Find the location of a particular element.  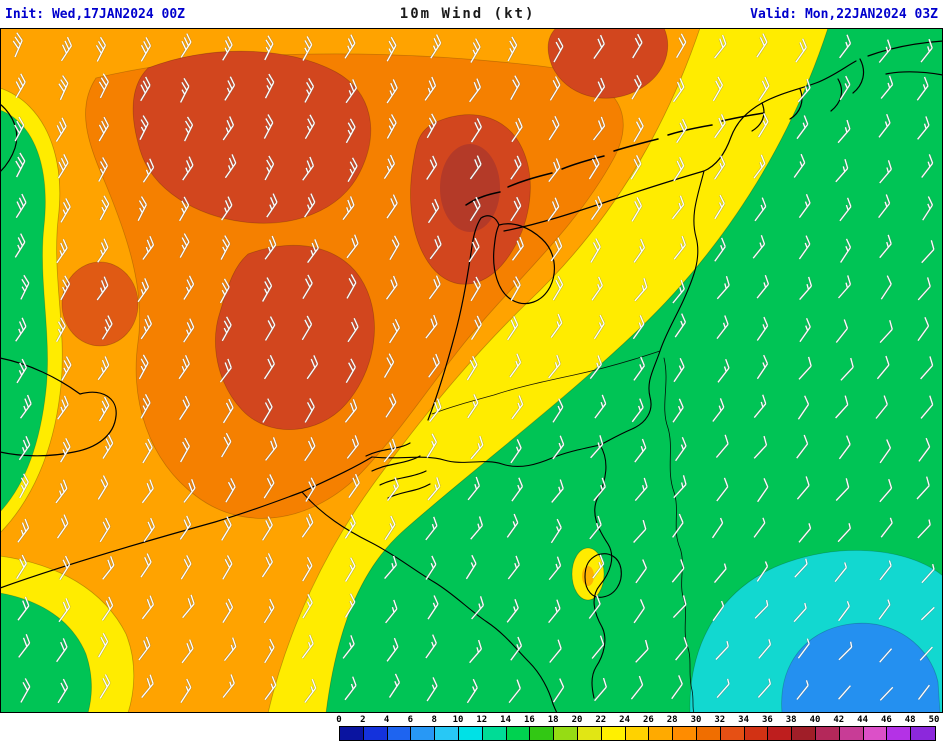

rivers is located at coordinates (563, 531).